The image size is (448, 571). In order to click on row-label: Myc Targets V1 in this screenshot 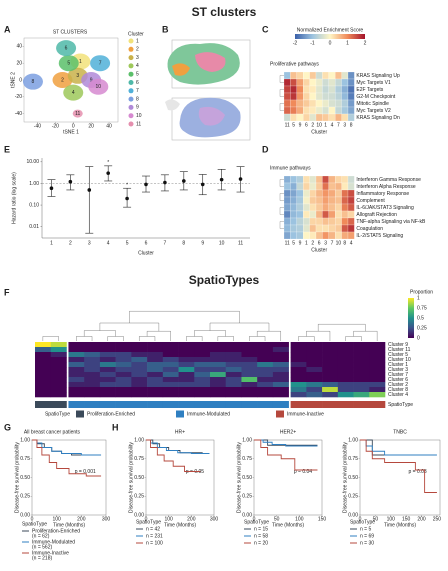, I will do `click(373, 83)`.